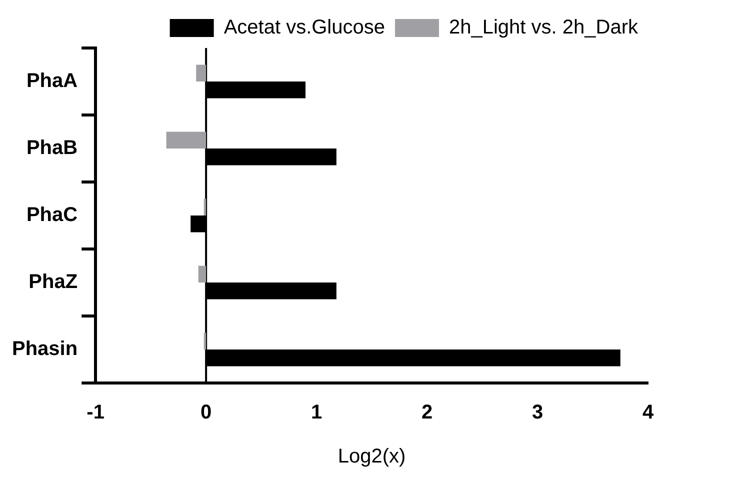 The image size is (736, 481). What do you see at coordinates (52, 81) in the screenshot?
I see `y-tick-label: PhaA` at bounding box center [52, 81].